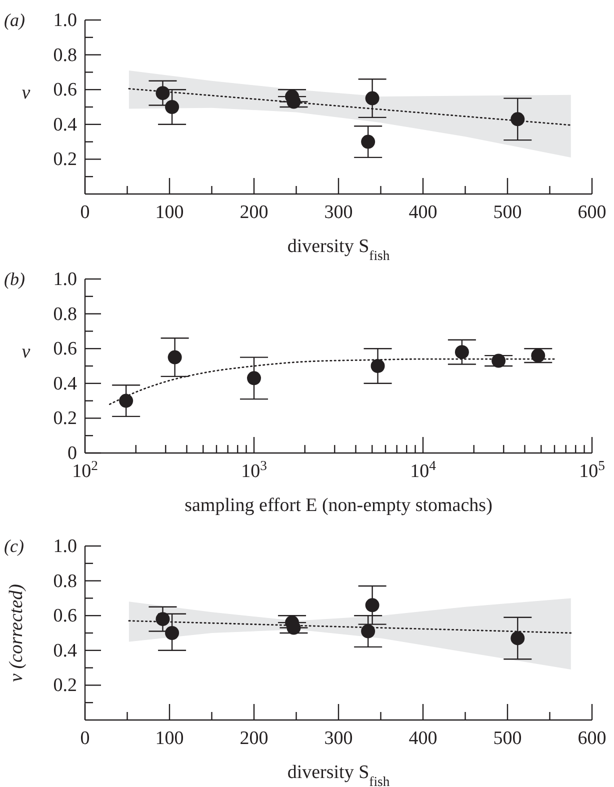 The image size is (614, 787). What do you see at coordinates (423, 470) in the screenshot?
I see `x-tick-label: 10$^{4}$` at bounding box center [423, 470].